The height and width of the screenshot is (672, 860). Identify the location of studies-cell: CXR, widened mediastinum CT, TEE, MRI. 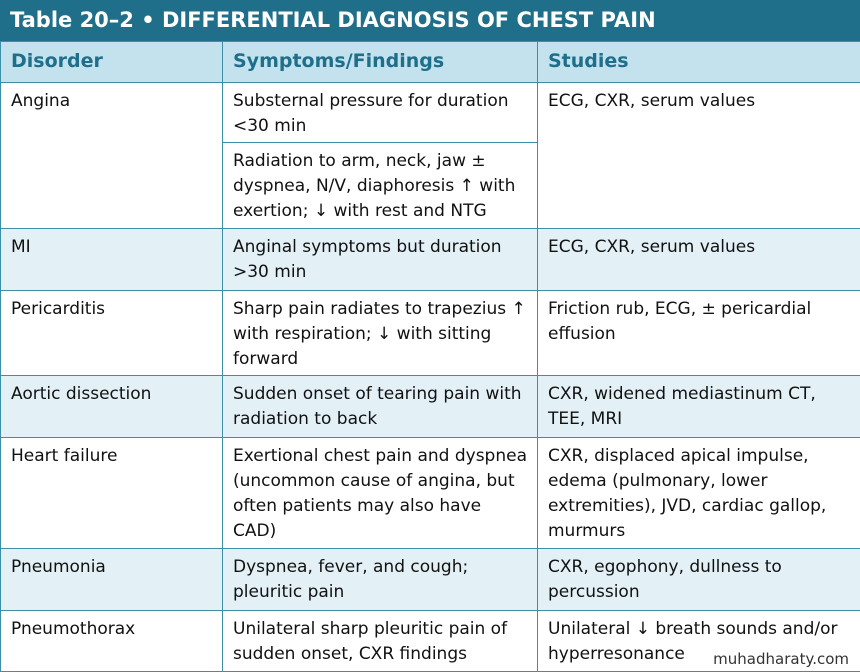
(699, 407).